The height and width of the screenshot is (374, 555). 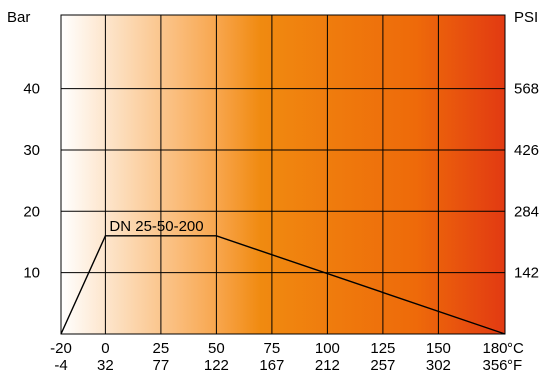 I want to click on x-tick-label-celsius: -20, so click(x=61, y=348).